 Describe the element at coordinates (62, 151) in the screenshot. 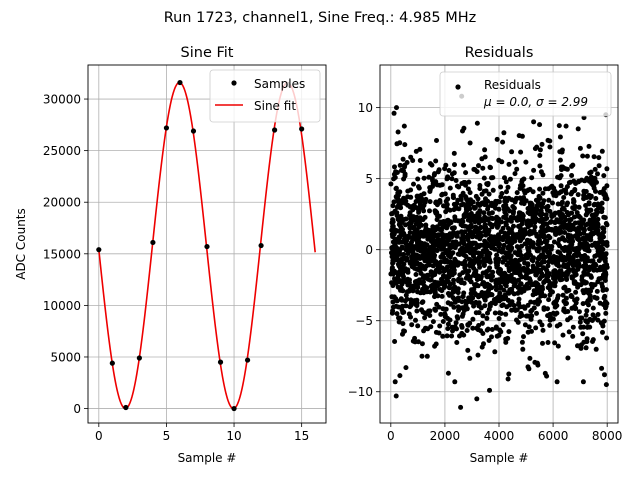

I see `y-tick-label: 25000` at that location.